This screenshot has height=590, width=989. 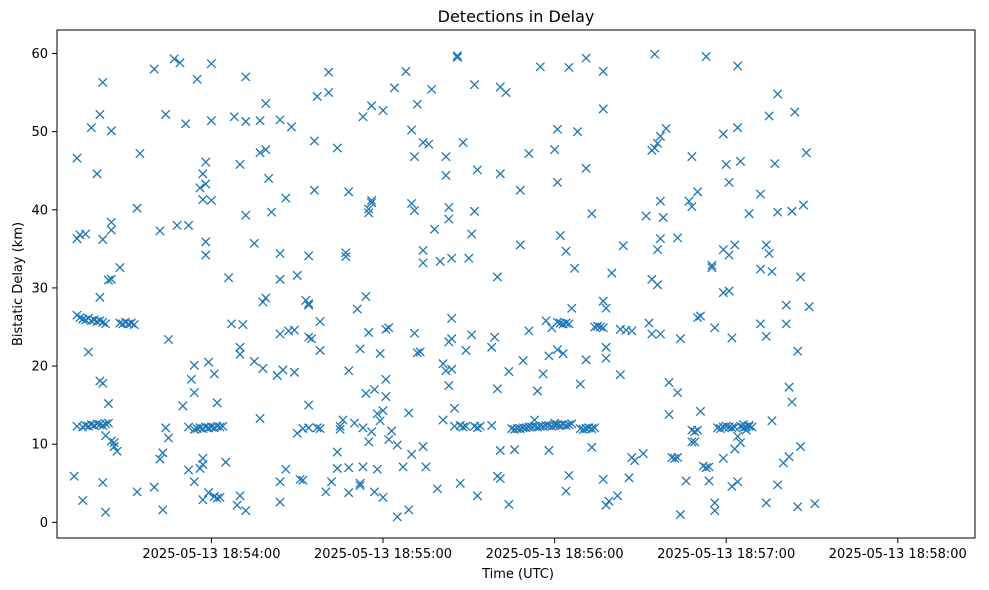 What do you see at coordinates (39, 54) in the screenshot?
I see `y-tick-label: 60` at bounding box center [39, 54].